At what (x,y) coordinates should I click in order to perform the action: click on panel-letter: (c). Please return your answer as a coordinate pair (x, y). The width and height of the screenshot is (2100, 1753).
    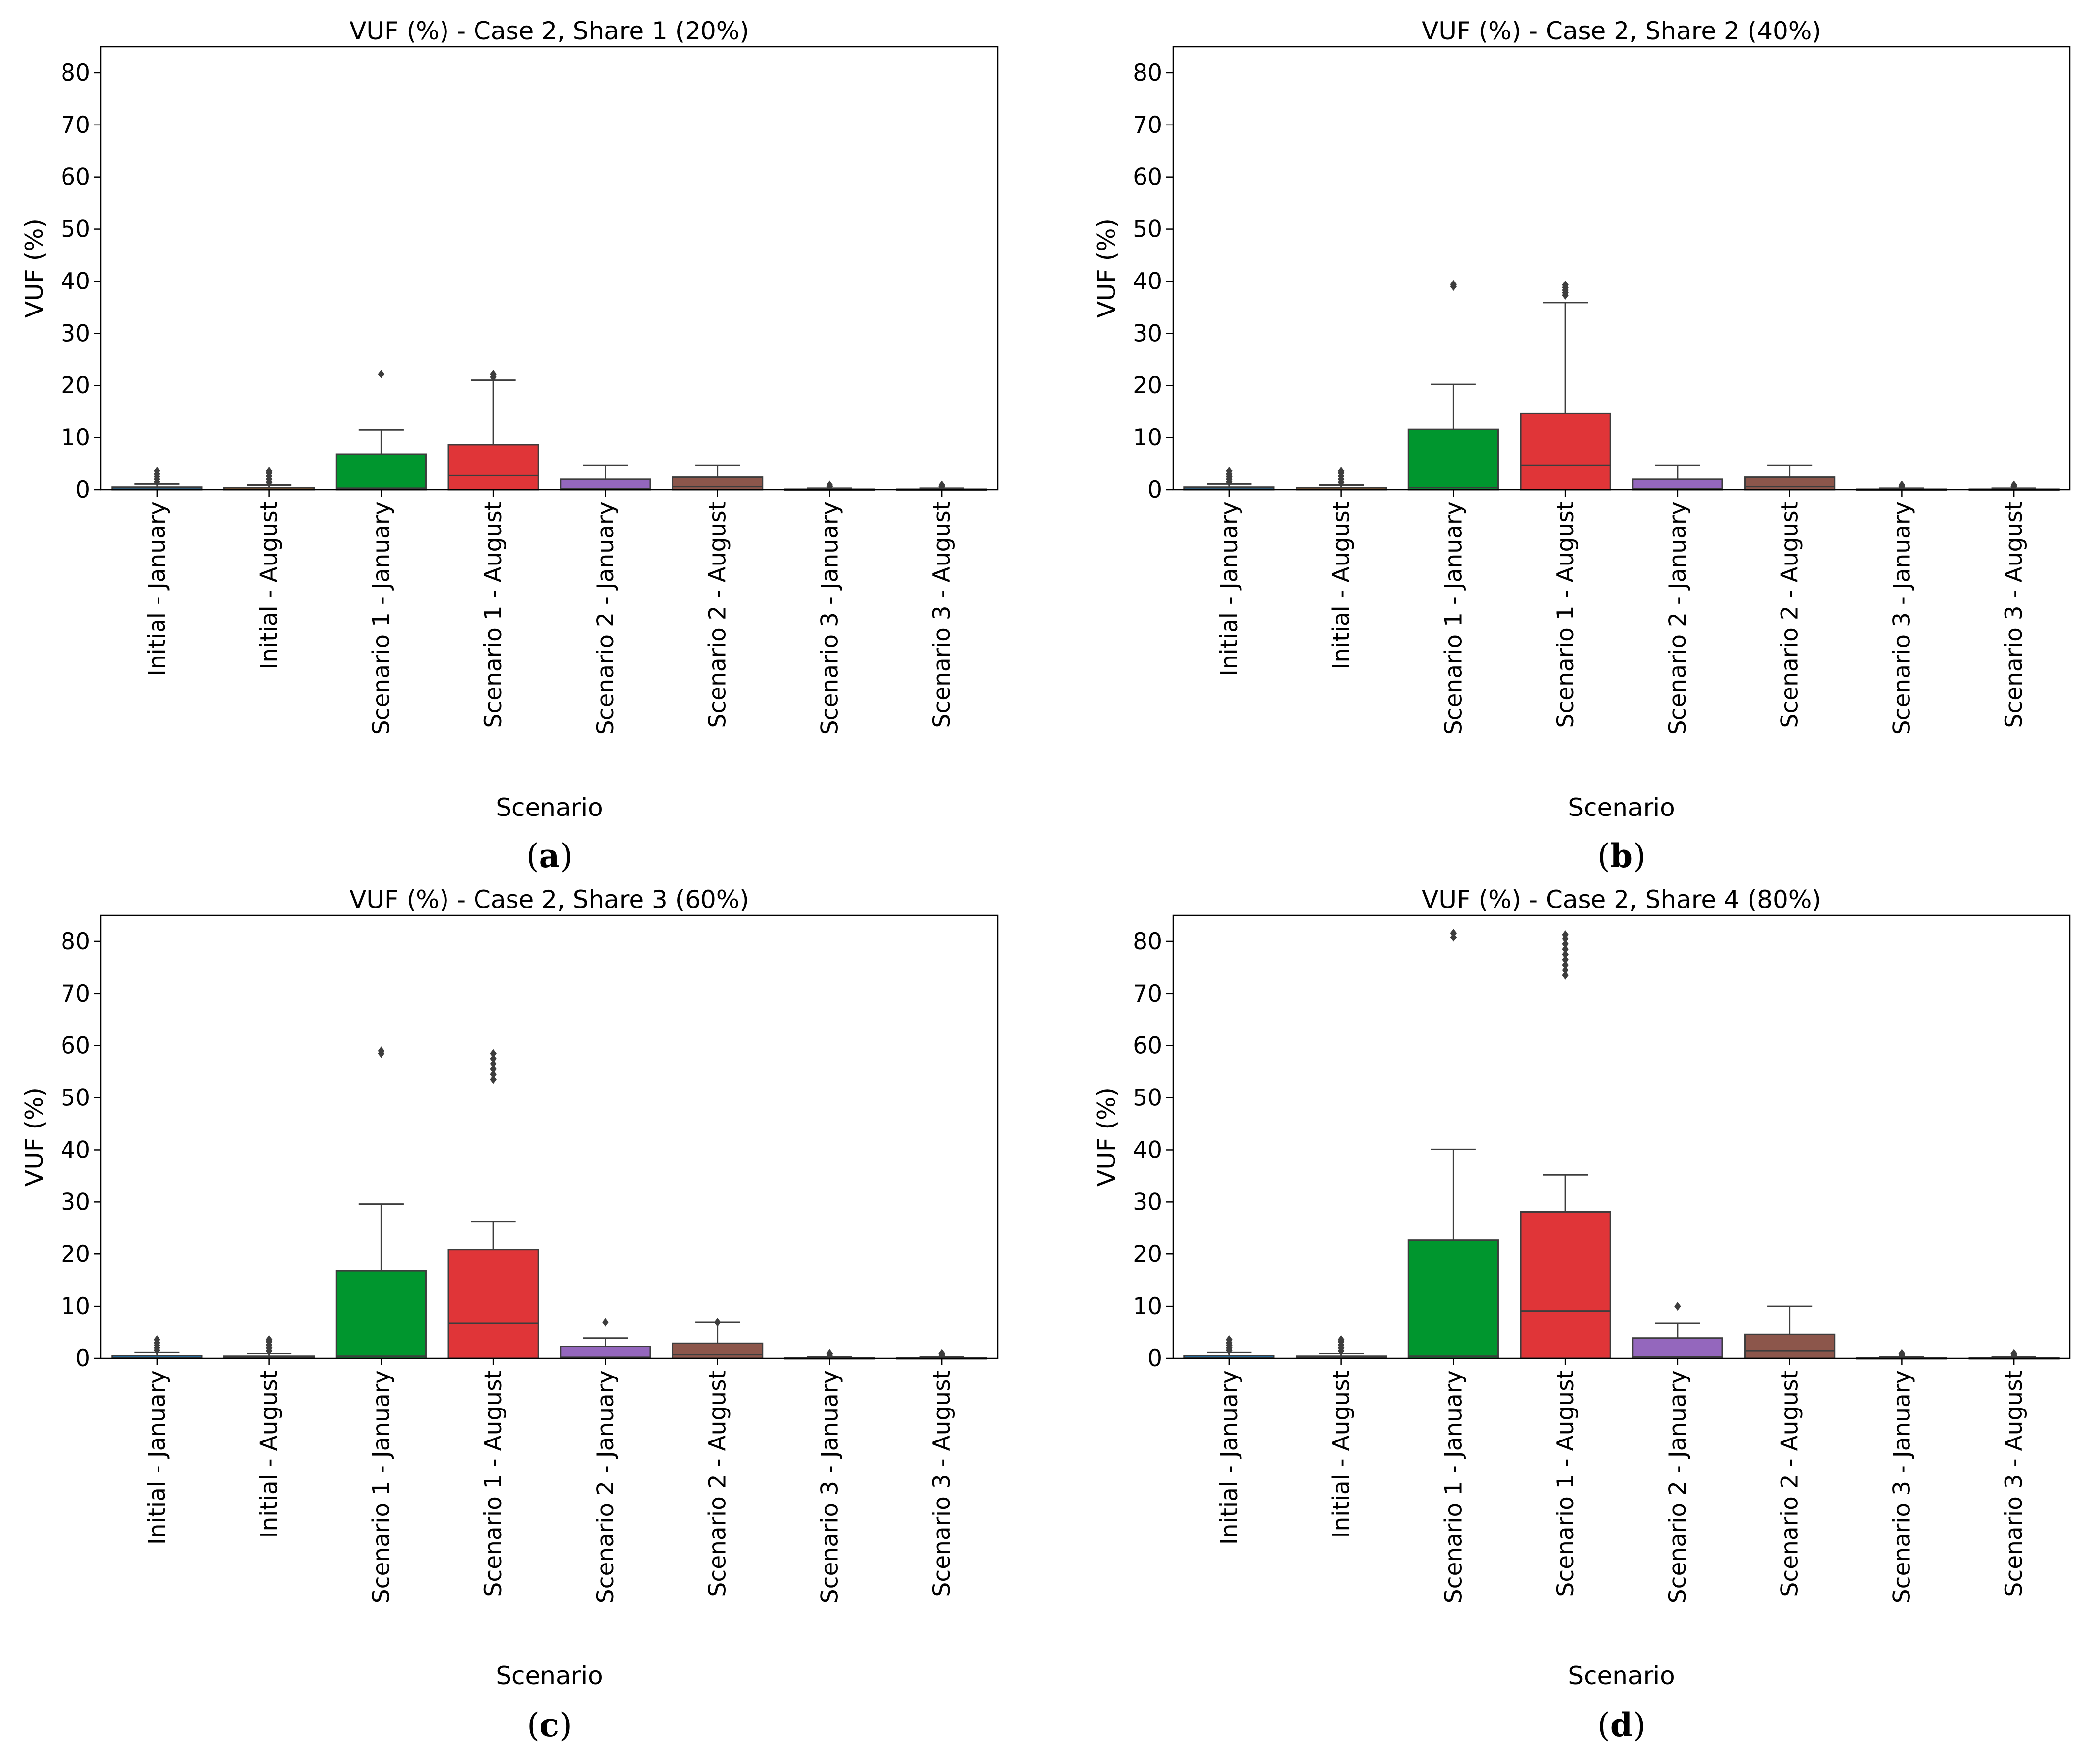
    Looking at the image, I should click on (549, 1725).